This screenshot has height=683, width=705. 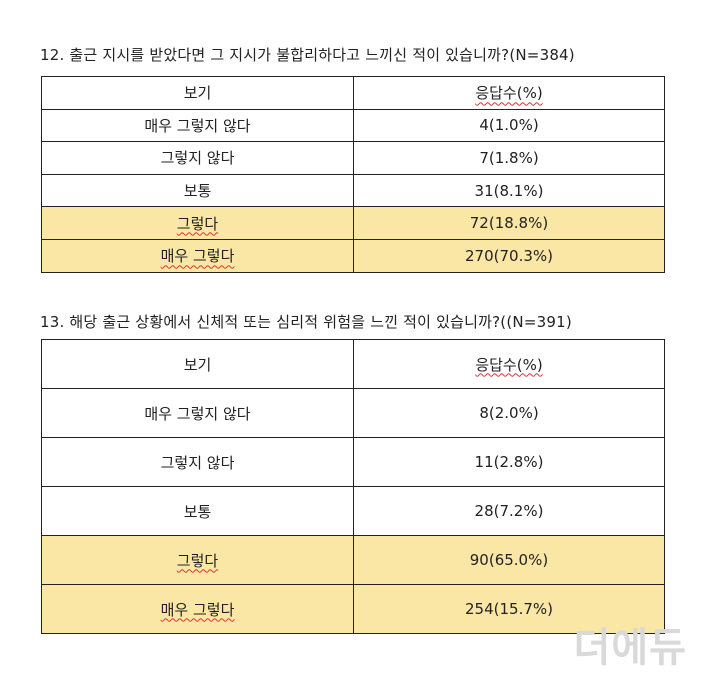 I want to click on table-row-highlighted: 그렇다 72(18.8%), so click(x=353, y=223).